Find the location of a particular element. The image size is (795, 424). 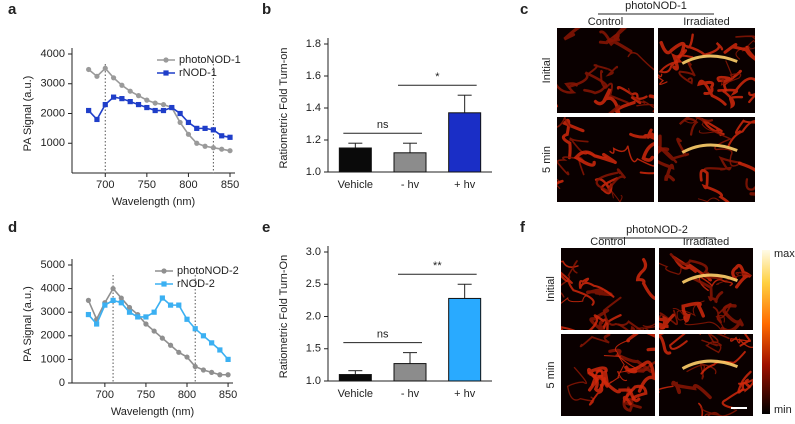

y-axis-label: PA Signal (a.u.) is located at coordinates (28, 324).